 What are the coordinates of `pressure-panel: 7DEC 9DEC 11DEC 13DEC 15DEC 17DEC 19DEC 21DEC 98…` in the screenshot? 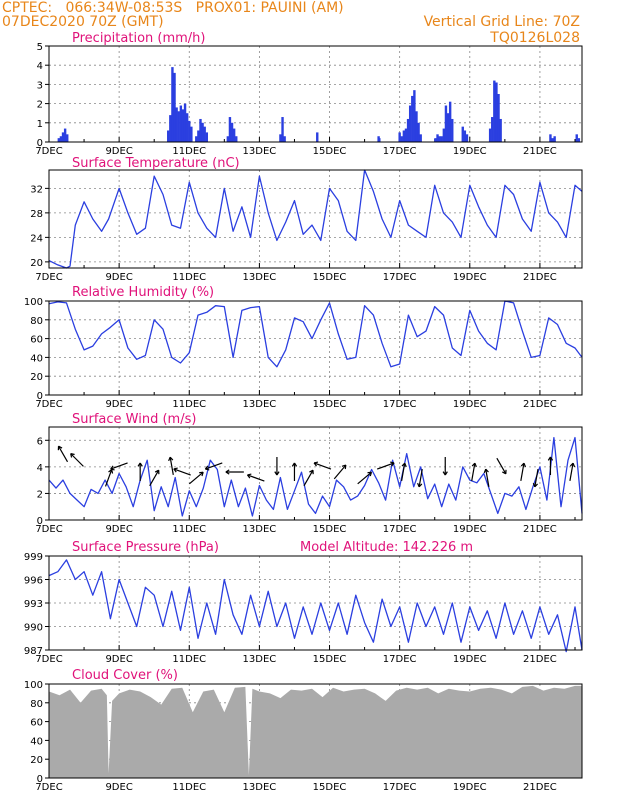 It's located at (303, 602).